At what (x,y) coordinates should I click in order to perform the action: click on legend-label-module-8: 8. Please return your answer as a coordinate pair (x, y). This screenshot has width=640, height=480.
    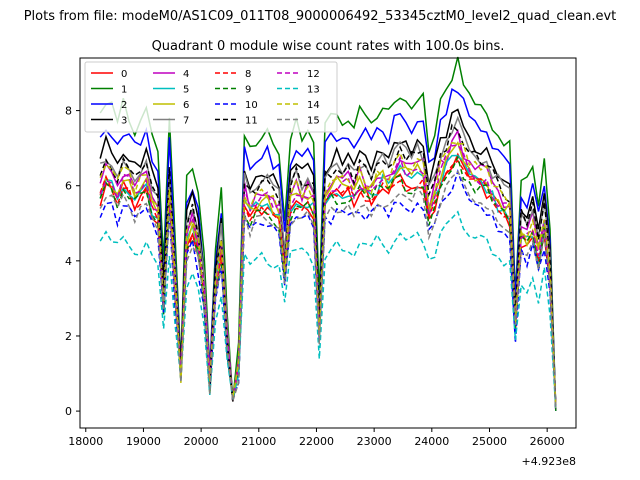
    Looking at the image, I should click on (248, 74).